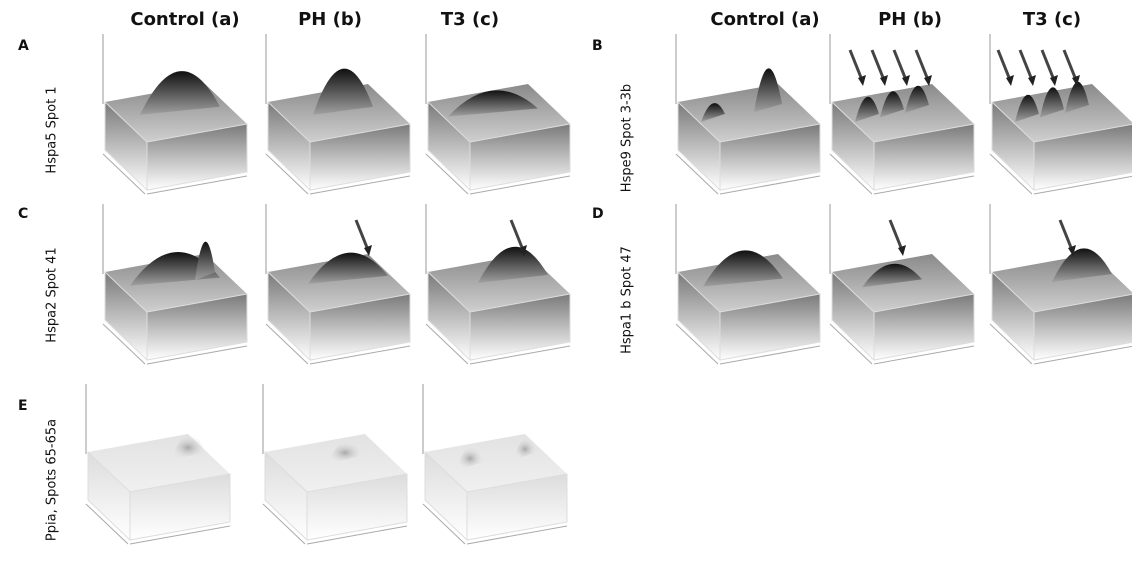  What do you see at coordinates (23, 406) in the screenshot?
I see `panel-letter: E` at bounding box center [23, 406].